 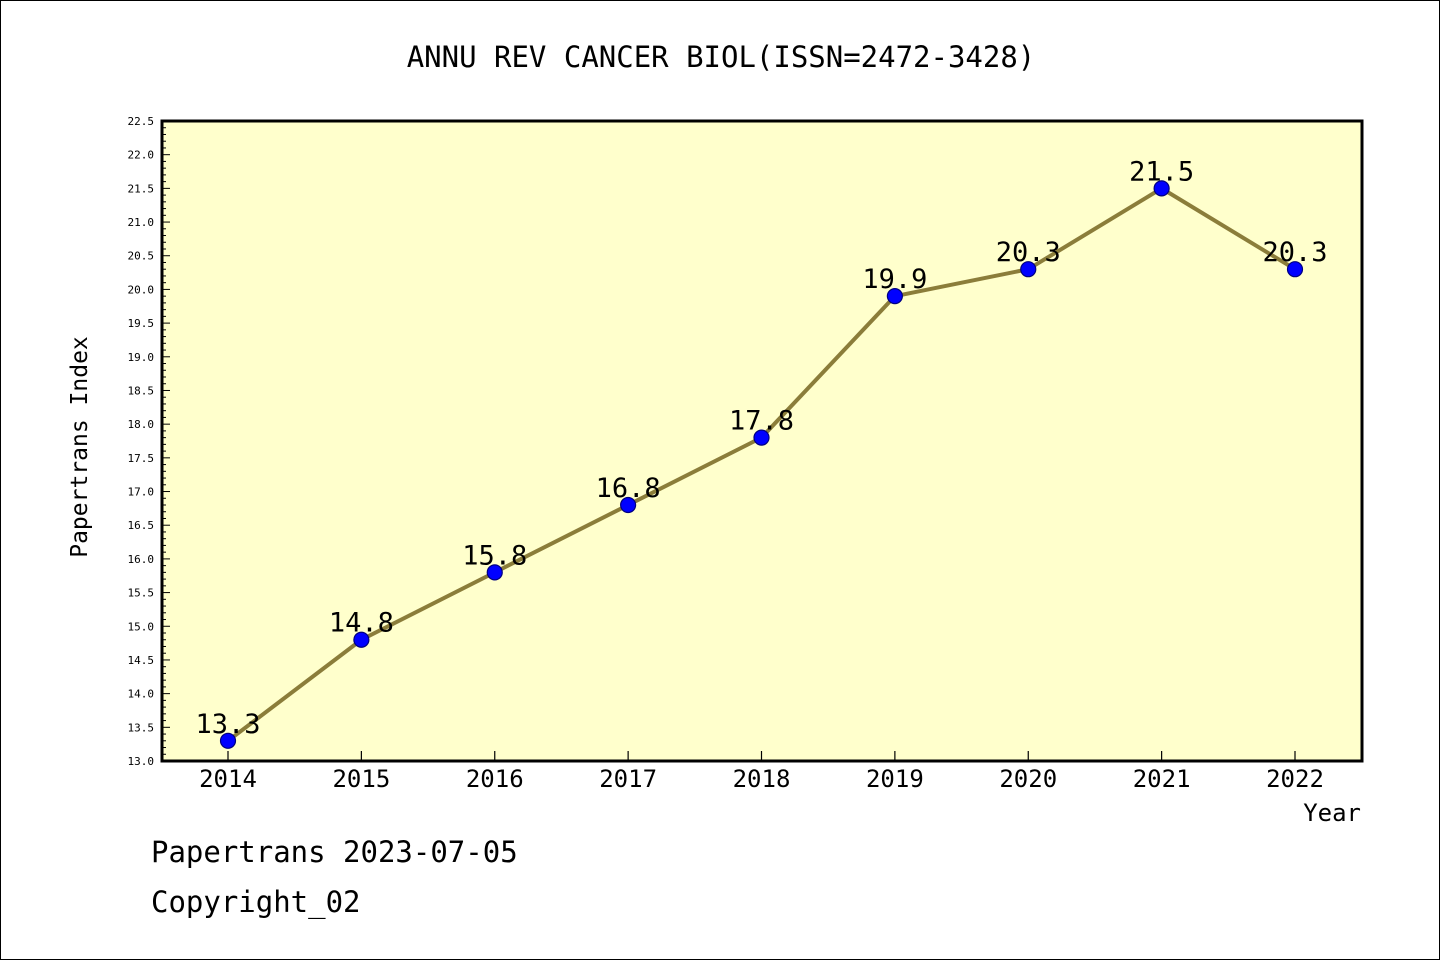 What do you see at coordinates (628, 779) in the screenshot?
I see `x-tick-label: 2017` at bounding box center [628, 779].